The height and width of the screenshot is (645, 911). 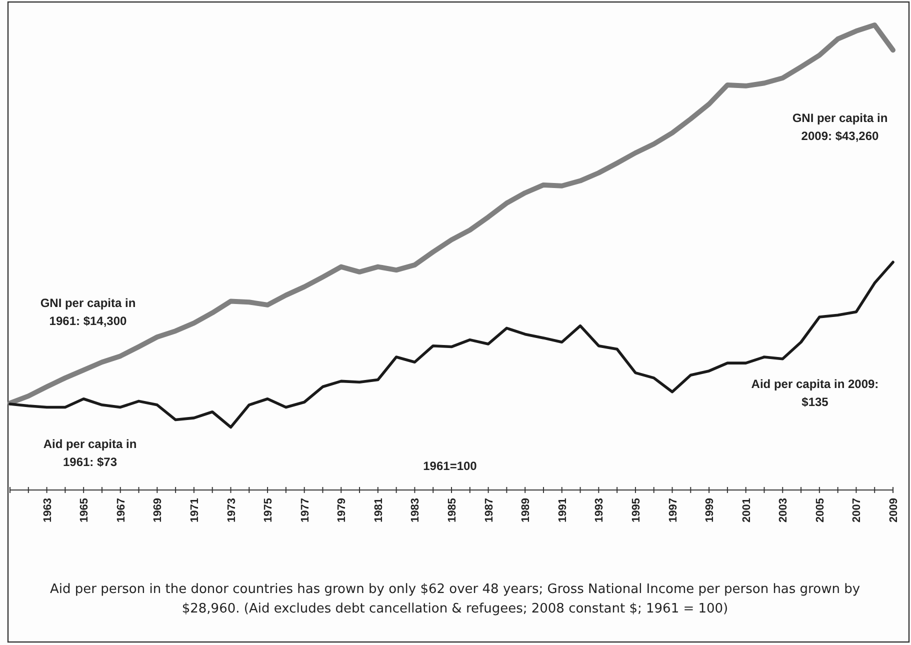 What do you see at coordinates (232, 510) in the screenshot?
I see `x-tick-label: 1973` at bounding box center [232, 510].